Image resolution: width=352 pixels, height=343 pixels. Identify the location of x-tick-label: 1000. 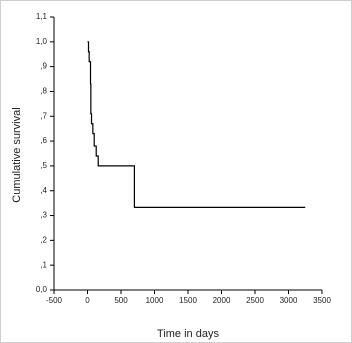
(155, 300).